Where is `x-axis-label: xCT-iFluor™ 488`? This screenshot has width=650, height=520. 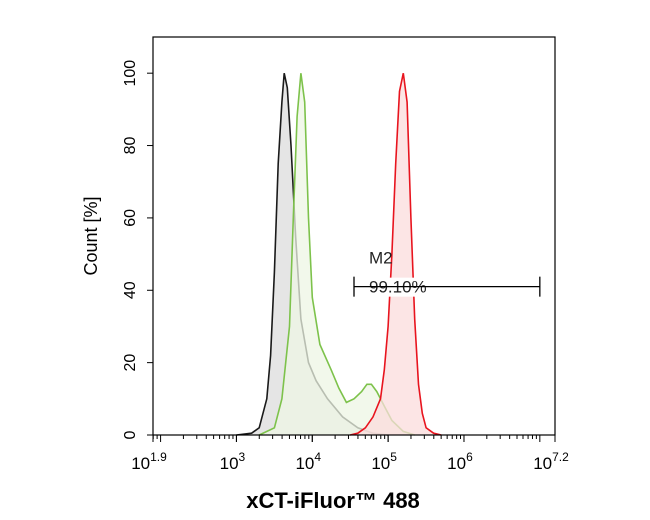
x-axis-label: xCT-iFluor™ 488 is located at coordinates (333, 500).